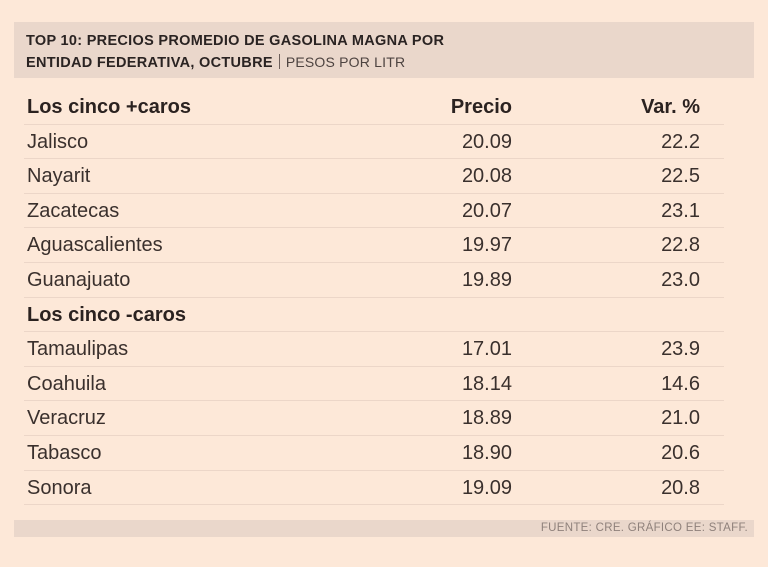  What do you see at coordinates (680, 383) in the screenshot?
I see `variation-value: 14.6` at bounding box center [680, 383].